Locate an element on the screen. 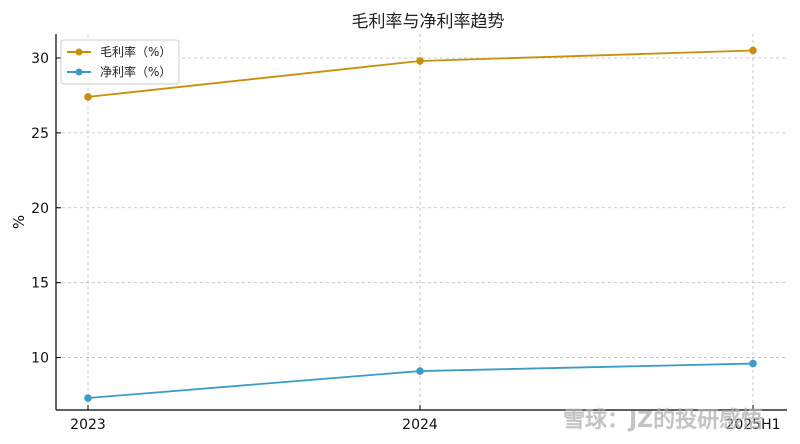 The image size is (800, 444). x-tick-label: 2025H1 is located at coordinates (752, 425).